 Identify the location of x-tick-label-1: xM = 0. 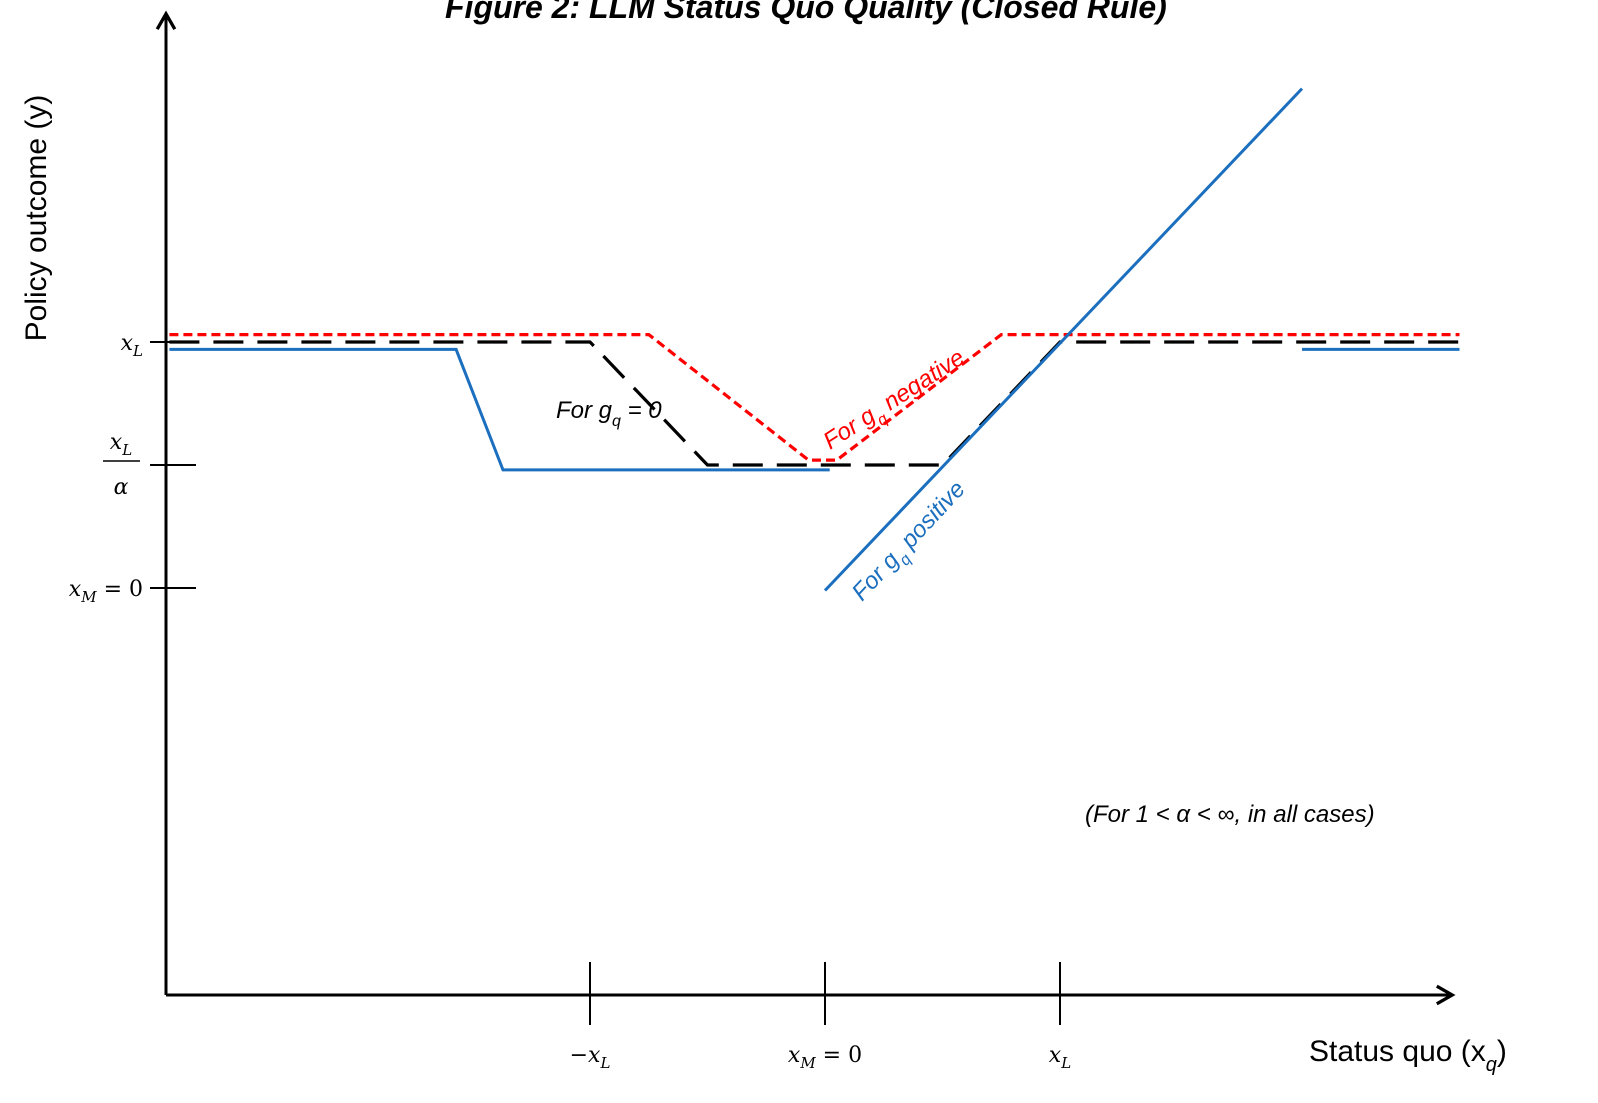
(825, 1057).